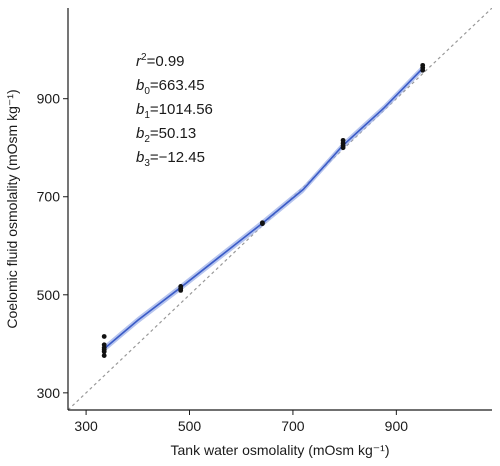 The image size is (500, 466). What do you see at coordinates (49, 197) in the screenshot?
I see `y-tick-label: 700` at bounding box center [49, 197].